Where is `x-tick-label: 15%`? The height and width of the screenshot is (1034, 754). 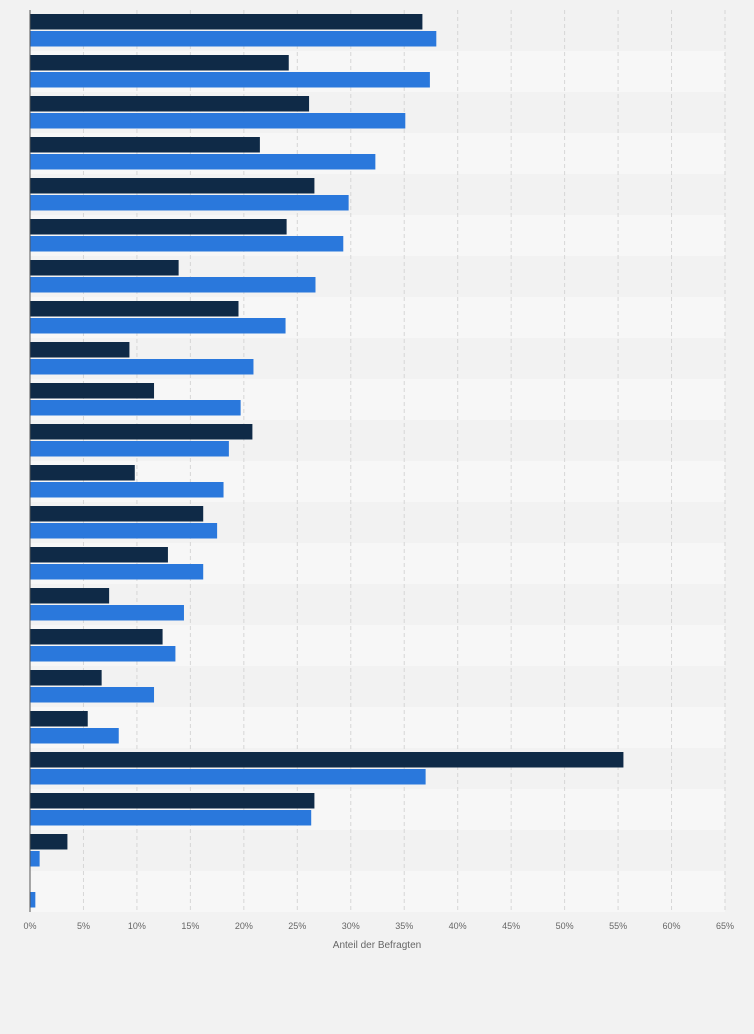 x-tick-label: 15% is located at coordinates (190, 926).